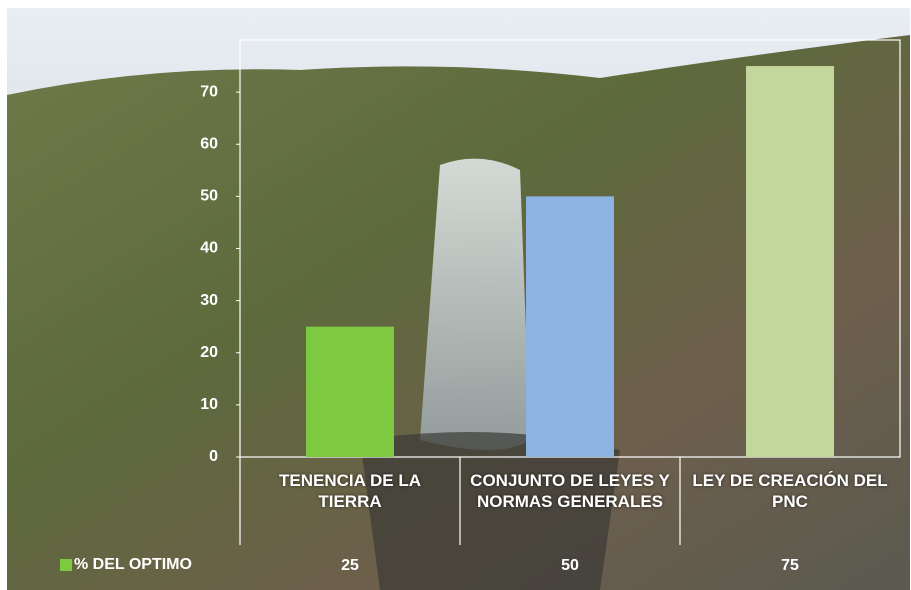 The height and width of the screenshot is (590, 911). What do you see at coordinates (790, 565) in the screenshot?
I see `data-table-value: 75` at bounding box center [790, 565].